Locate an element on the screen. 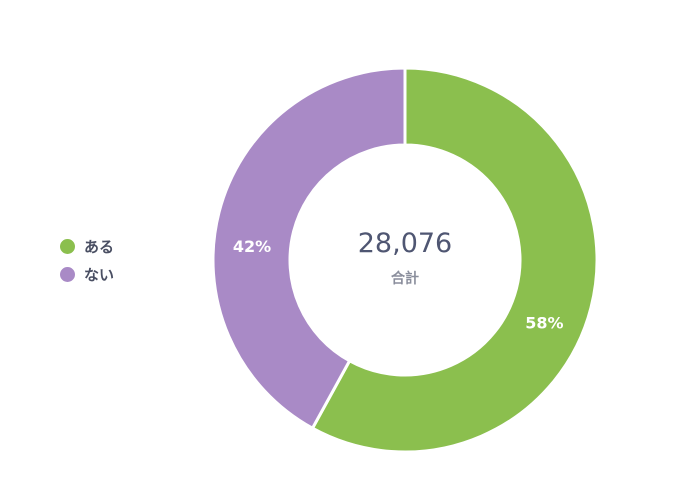  slice-label-aru: 58% is located at coordinates (544, 323).